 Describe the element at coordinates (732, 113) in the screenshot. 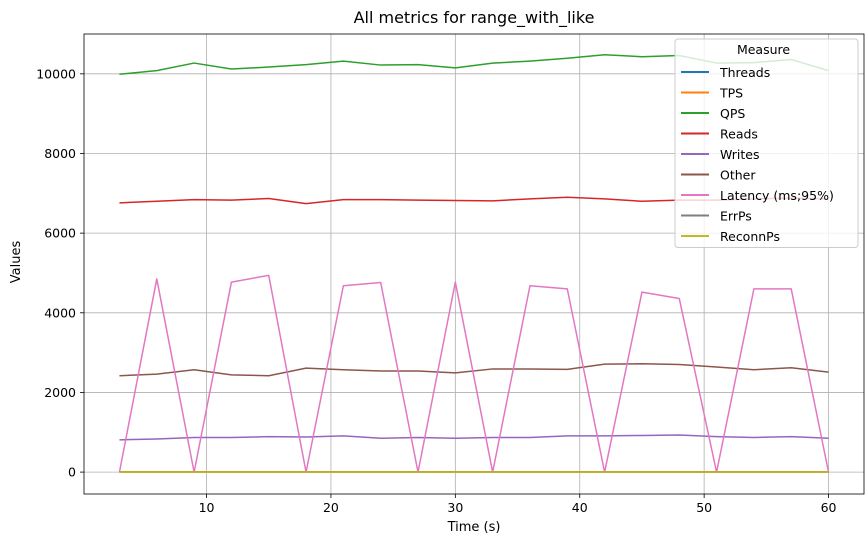

I see `legend-entry-label: QPS` at that location.